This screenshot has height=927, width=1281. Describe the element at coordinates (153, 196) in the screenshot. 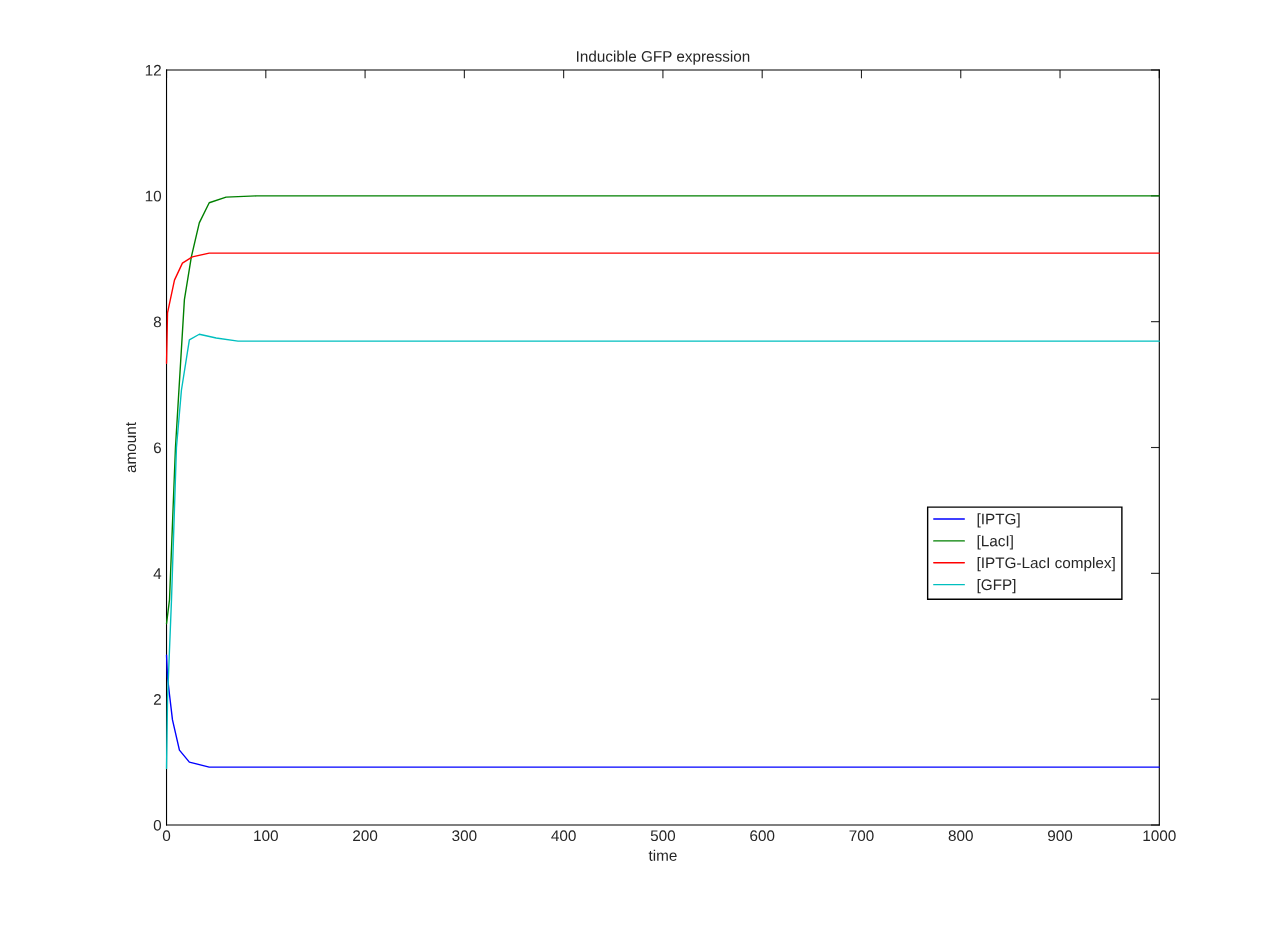

I see `y-tick-label: 10` at that location.